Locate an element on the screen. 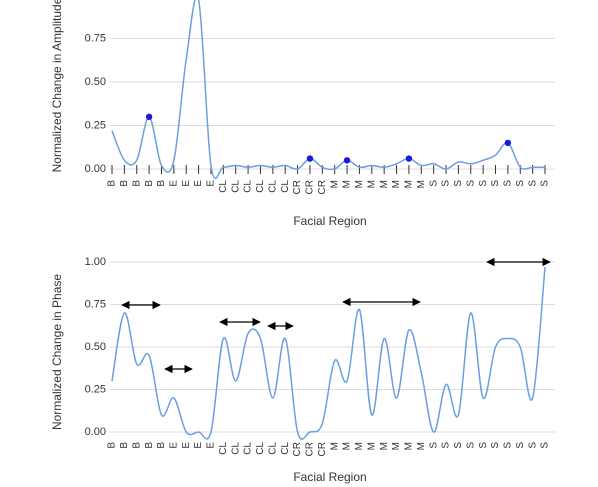 This screenshot has height=487, width=598. y-axis-title: Normalized Change in Phase is located at coordinates (57, 352).